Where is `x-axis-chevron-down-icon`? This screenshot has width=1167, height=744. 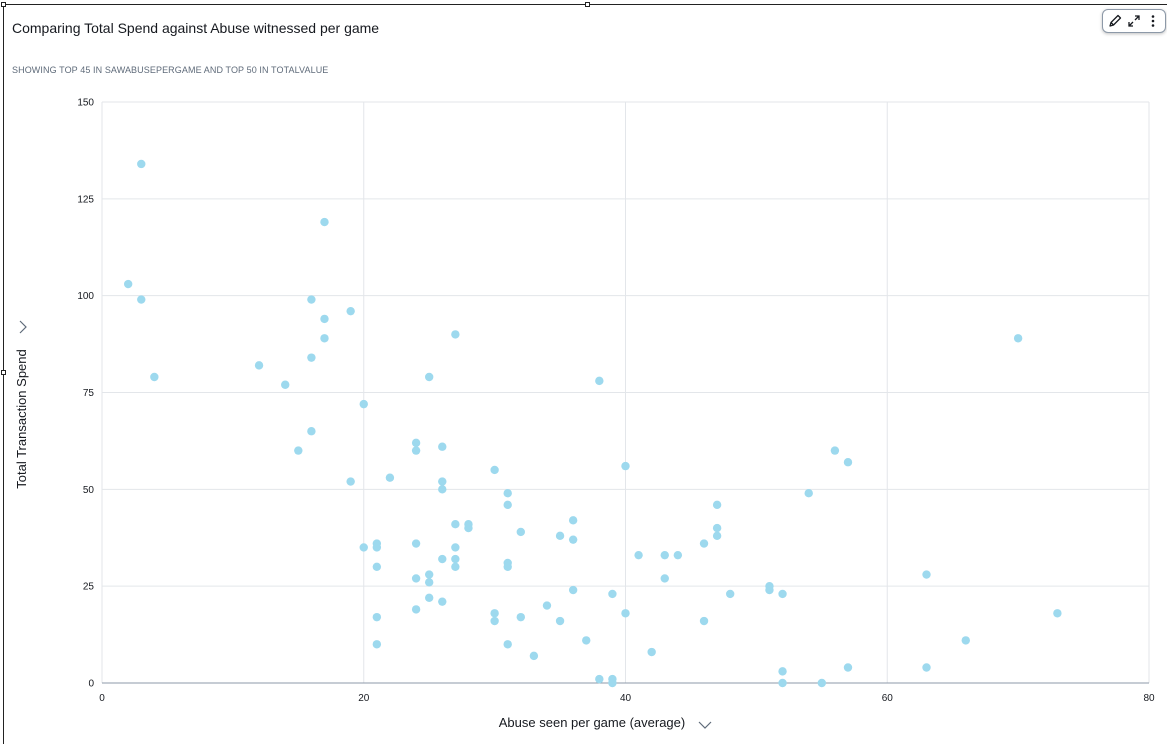
x-axis-chevron-down-icon is located at coordinates (705, 725).